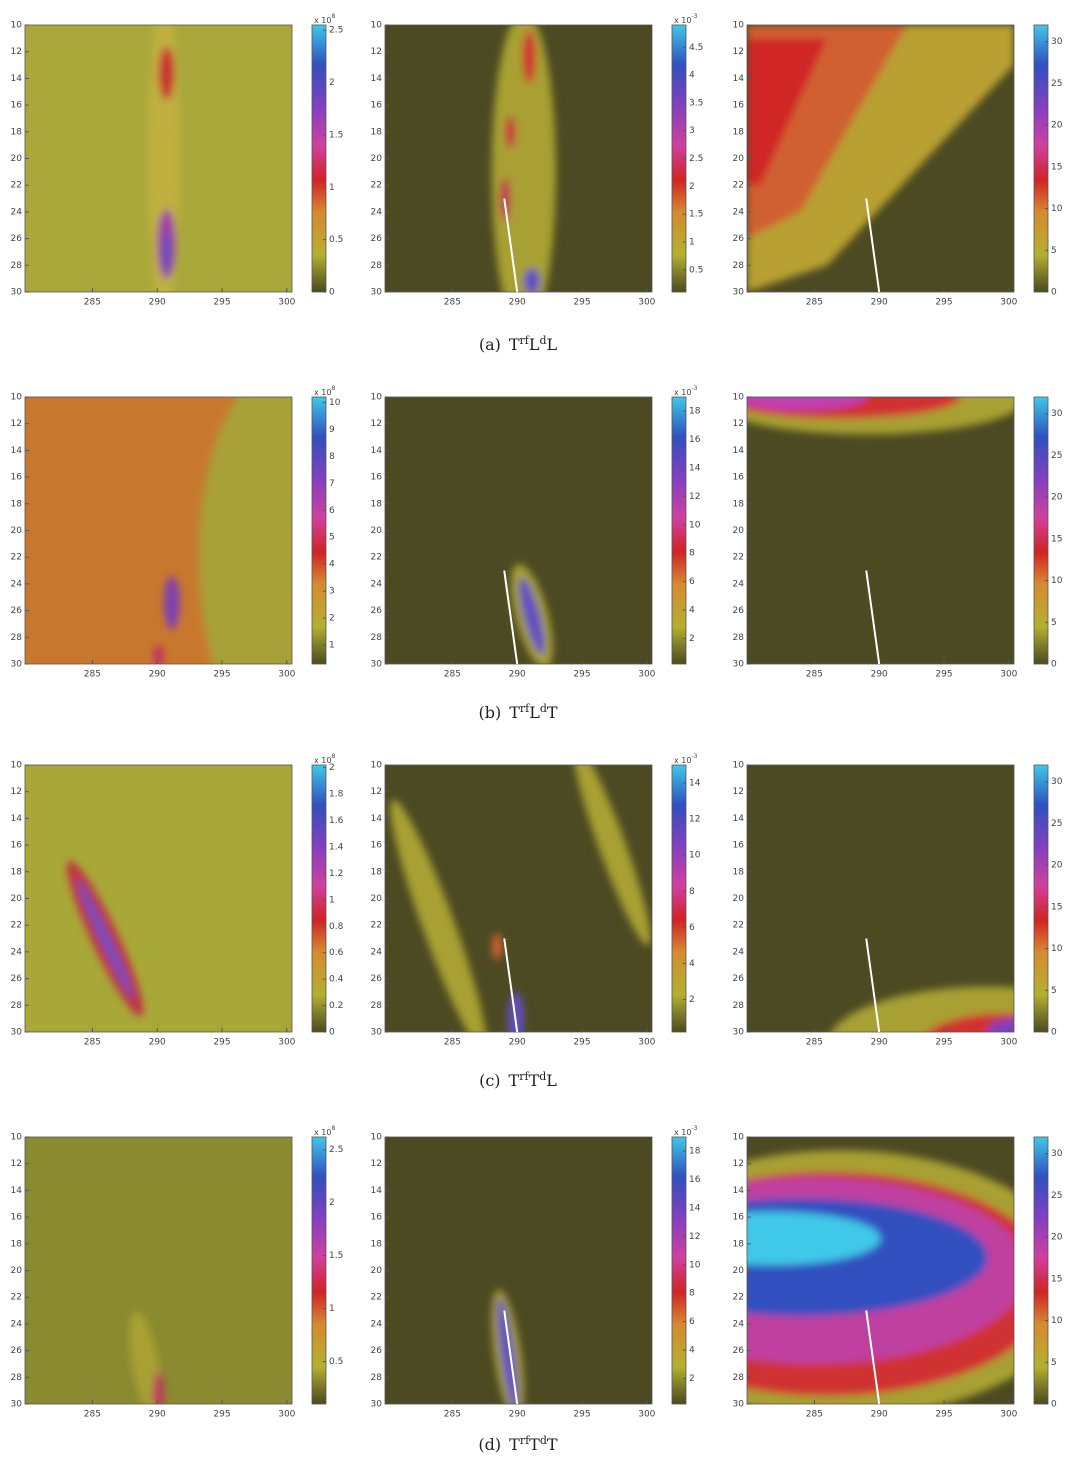 The image size is (1070, 1461). Describe the element at coordinates (695, 1152) in the screenshot. I see `colorbar-tick-label: 18` at that location.